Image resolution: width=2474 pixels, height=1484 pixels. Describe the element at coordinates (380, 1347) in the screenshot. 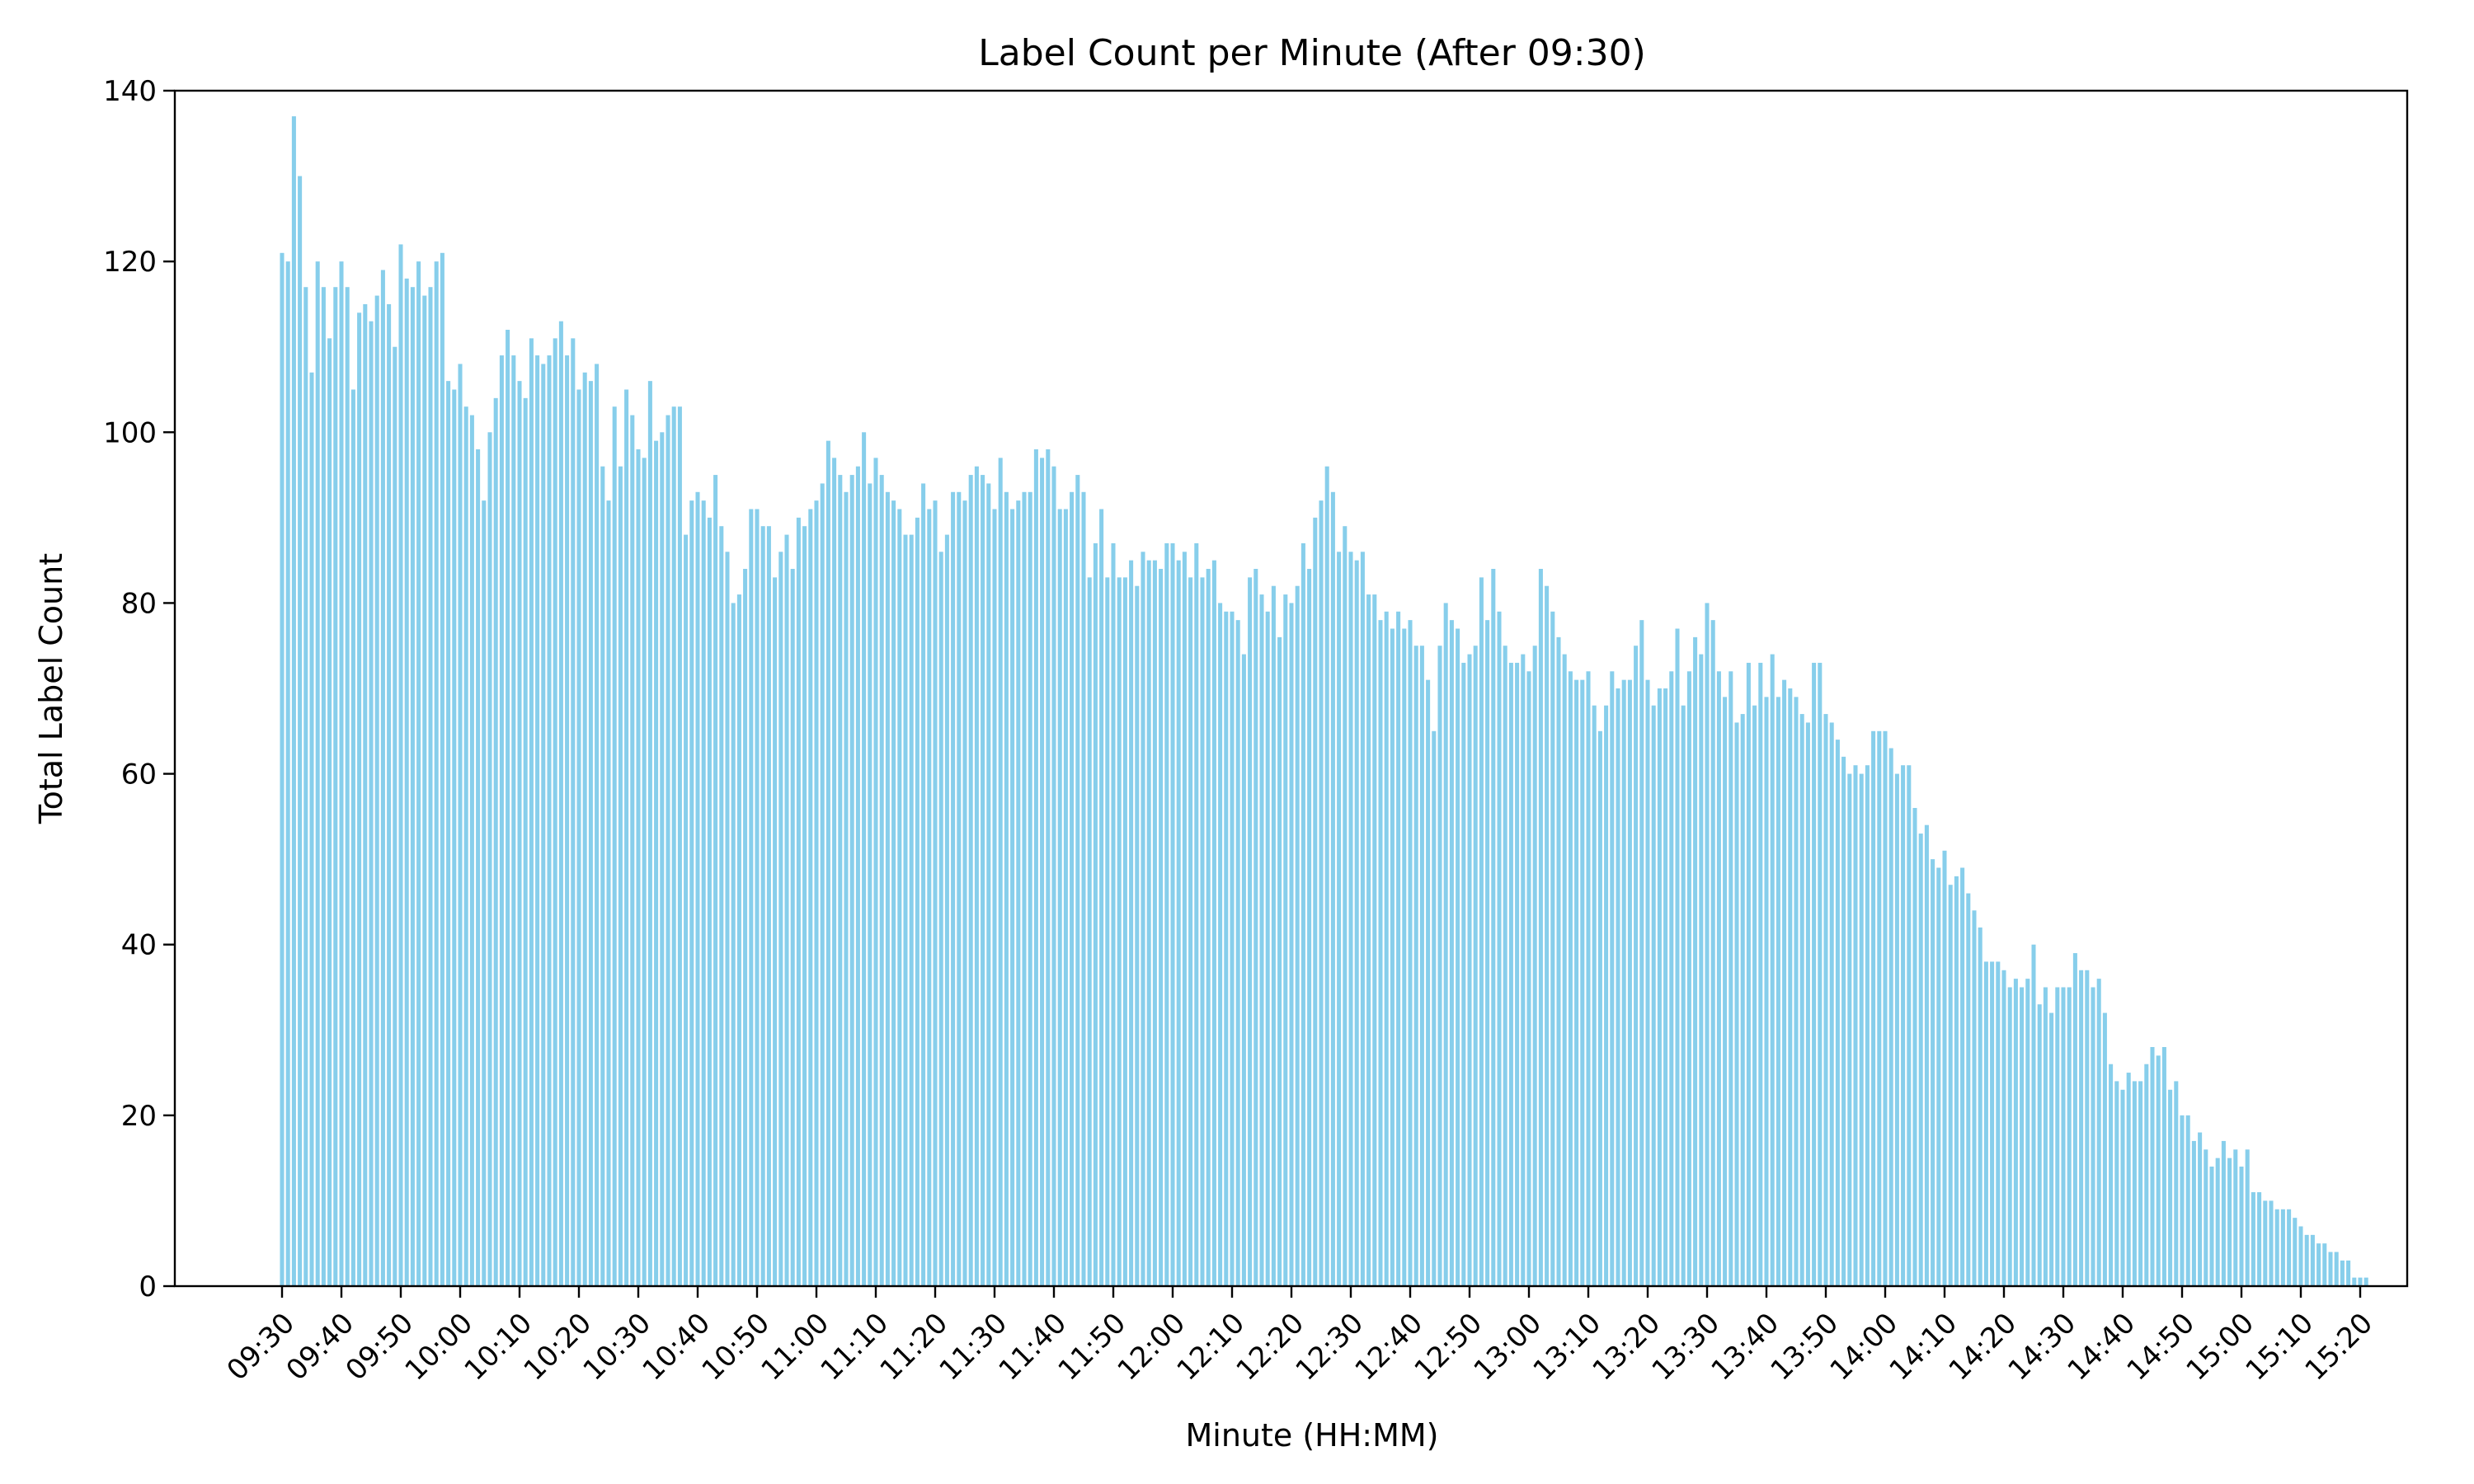

I see `x-tick-label: 09:50` at that location.